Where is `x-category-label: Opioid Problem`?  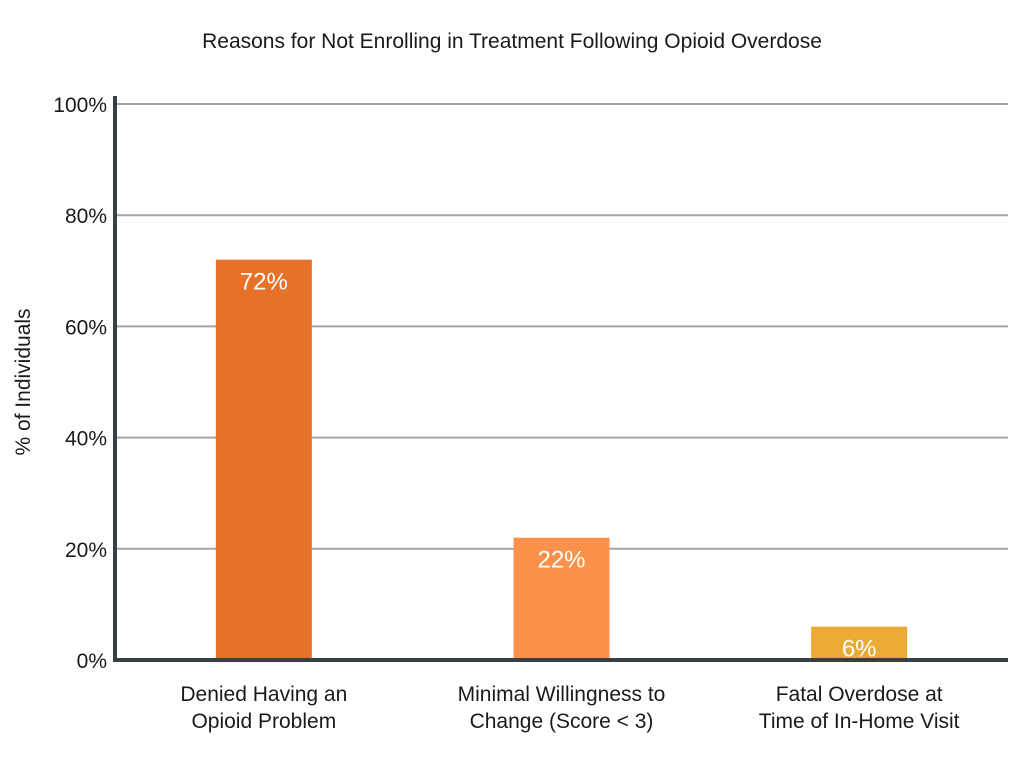
x-category-label: Opioid Problem is located at coordinates (263, 721).